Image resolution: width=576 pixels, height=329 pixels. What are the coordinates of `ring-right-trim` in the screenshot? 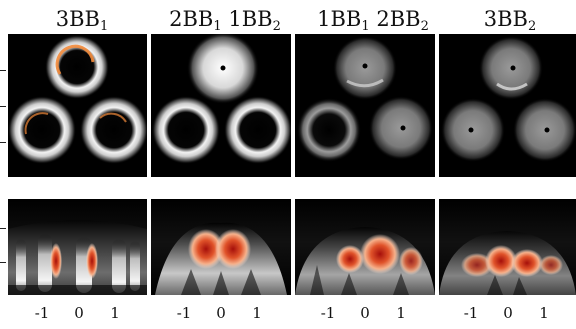 It's located at (113, 117).